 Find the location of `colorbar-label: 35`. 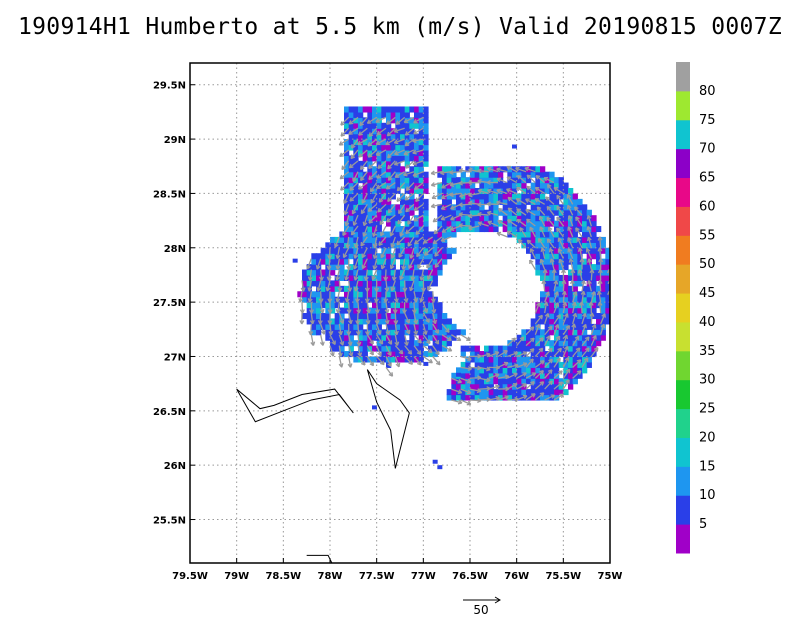

colorbar-label: 35 is located at coordinates (707, 351).